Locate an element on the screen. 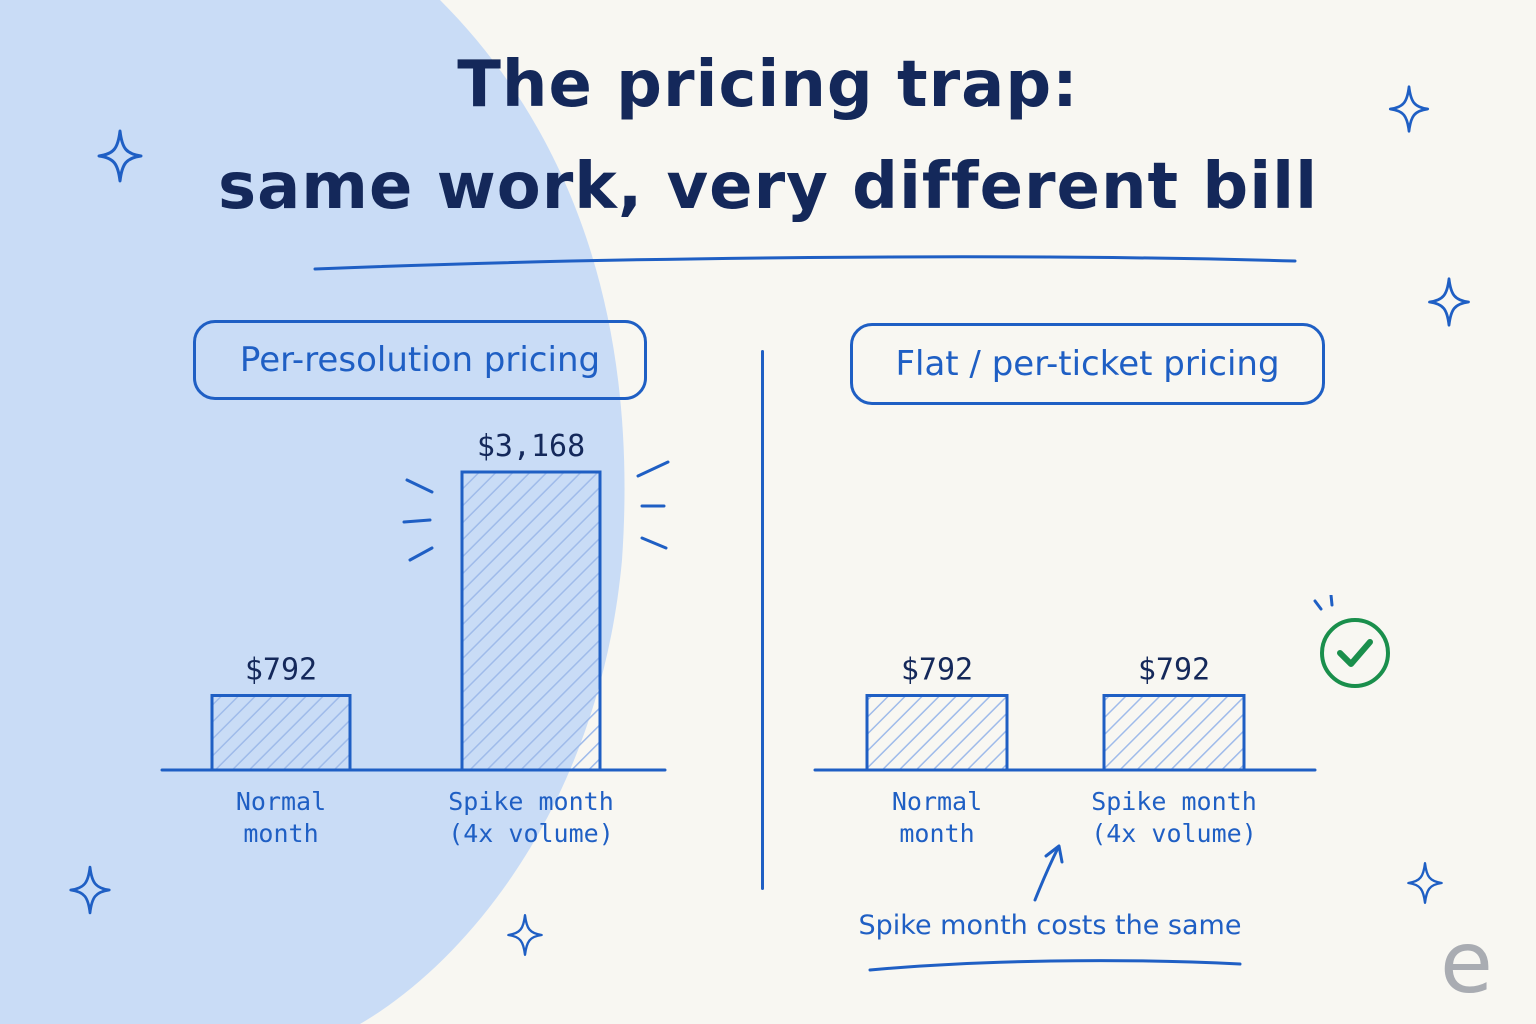 The height and width of the screenshot is (1024, 1536). annotation-arrow is located at coordinates (1055, 908).